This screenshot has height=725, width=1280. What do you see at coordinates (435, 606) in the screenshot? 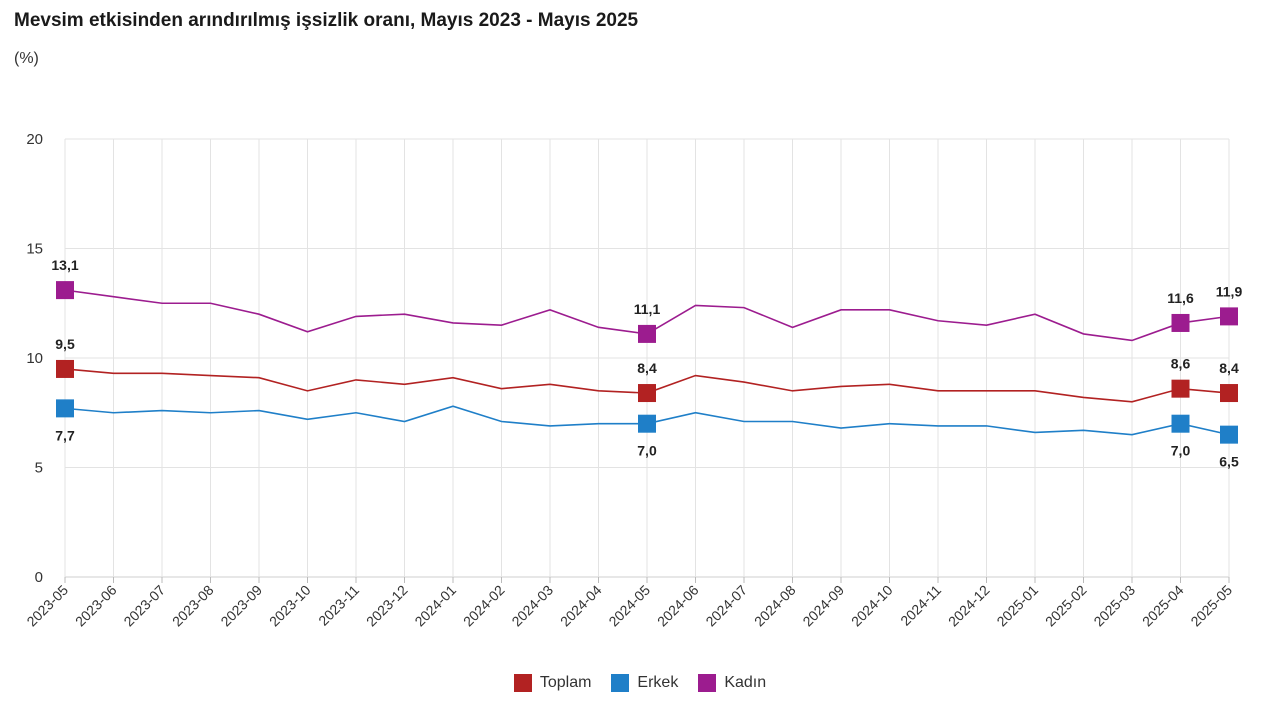
I see `x-tick-label: 2024-01` at bounding box center [435, 606].